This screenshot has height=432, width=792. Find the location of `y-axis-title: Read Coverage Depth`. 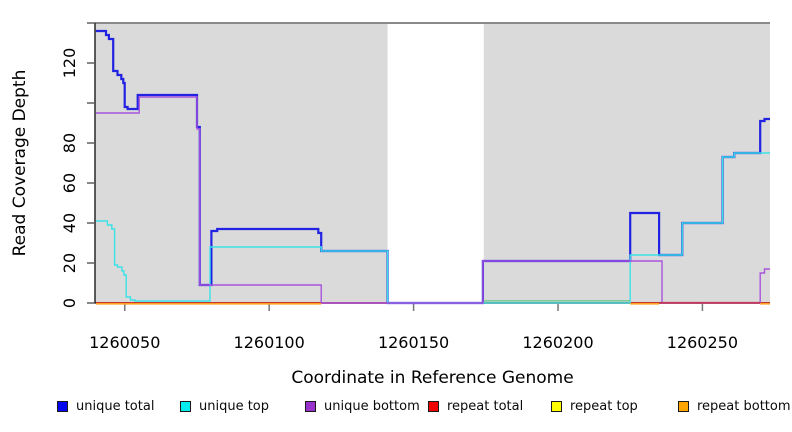

y-axis-title: Read Coverage Depth is located at coordinates (20, 163).